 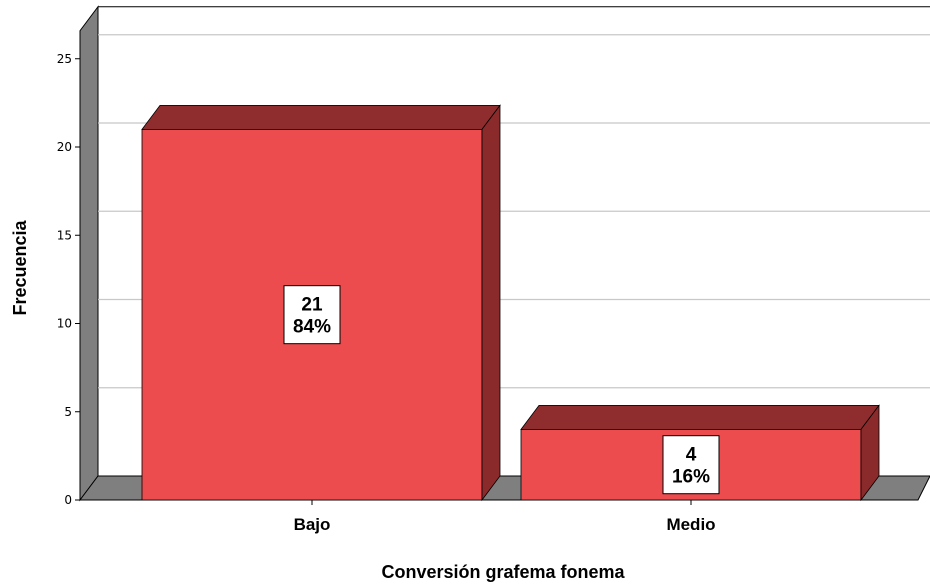 What do you see at coordinates (89, 253) in the screenshot?
I see `left-wall` at bounding box center [89, 253].